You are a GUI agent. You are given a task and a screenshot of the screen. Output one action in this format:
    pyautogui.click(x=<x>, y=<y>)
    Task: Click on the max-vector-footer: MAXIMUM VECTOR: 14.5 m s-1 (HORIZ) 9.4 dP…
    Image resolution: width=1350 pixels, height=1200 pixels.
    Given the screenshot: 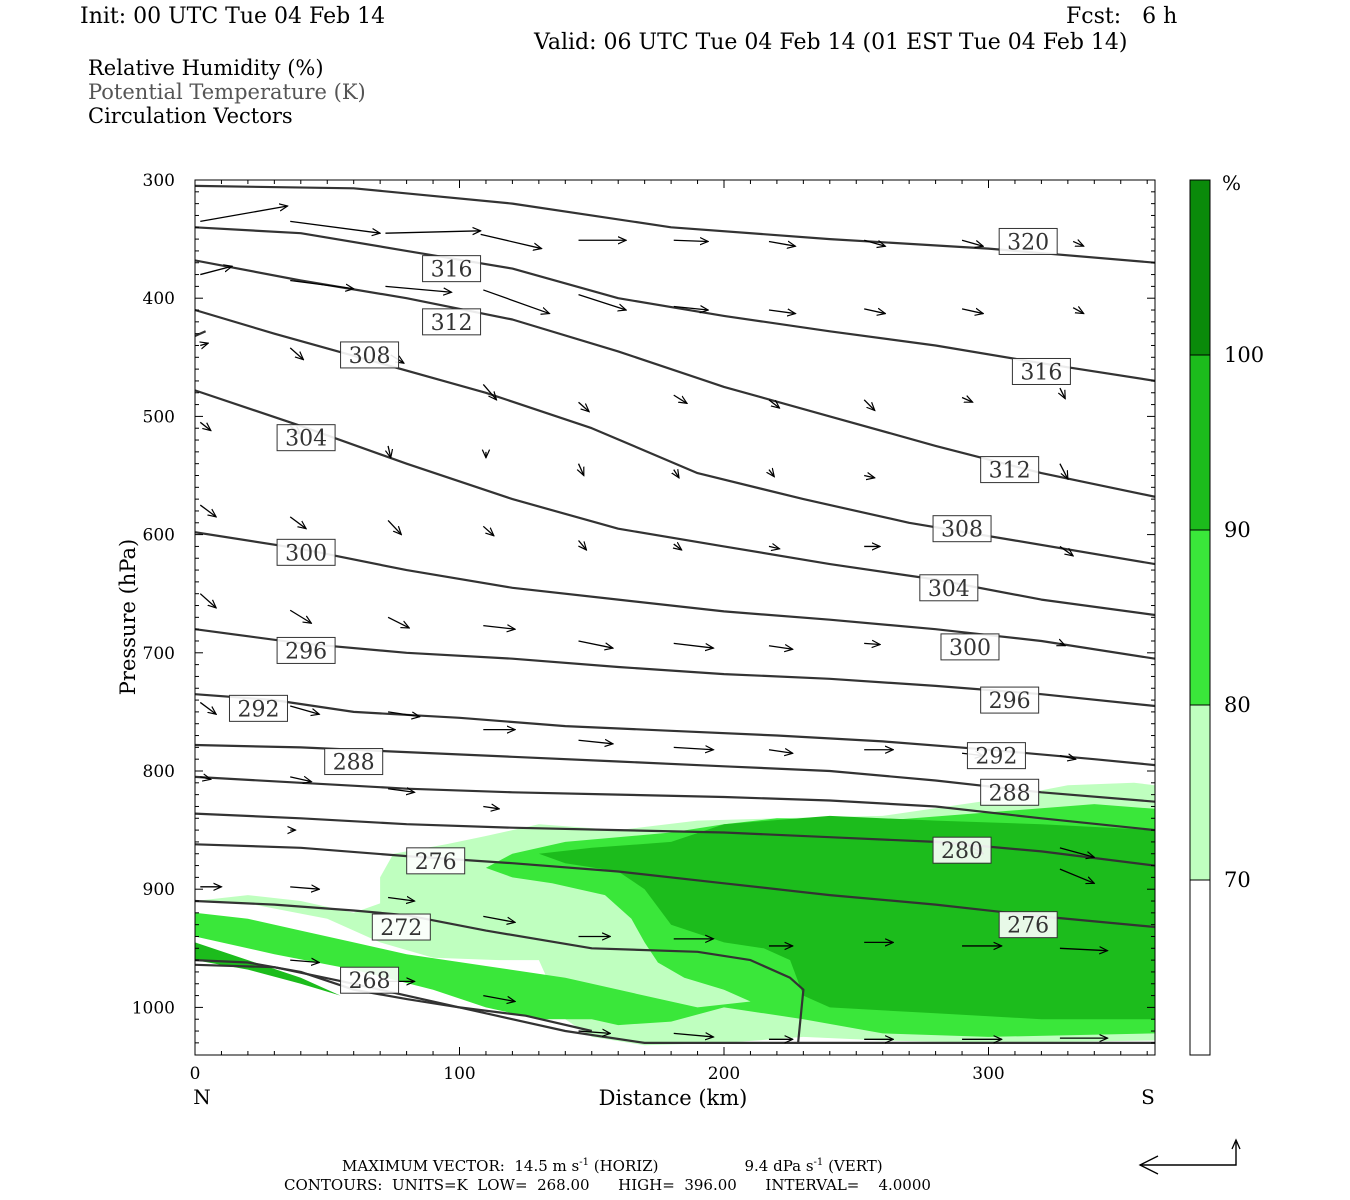 What is the action you would take?
    pyautogui.click(x=612, y=1166)
    